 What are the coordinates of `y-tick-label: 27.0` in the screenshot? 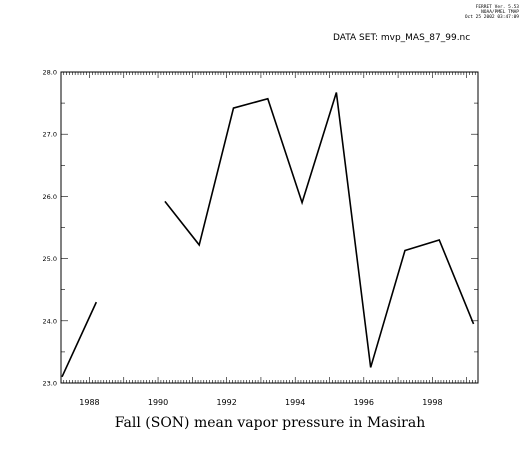 It's located at (50, 135).